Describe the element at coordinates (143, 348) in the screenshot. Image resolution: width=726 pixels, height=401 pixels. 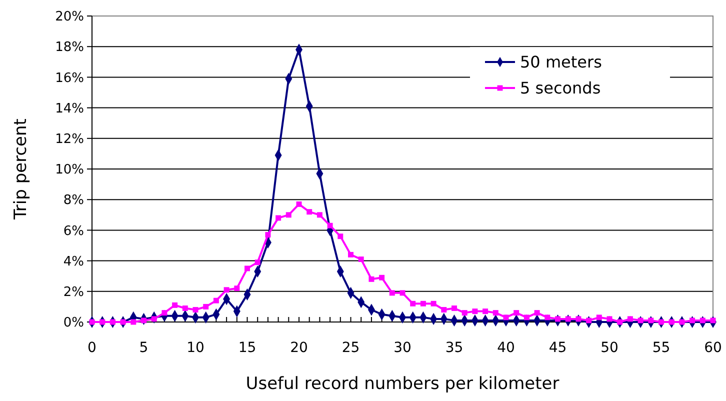
I see `x-tick-label: 5` at that location.